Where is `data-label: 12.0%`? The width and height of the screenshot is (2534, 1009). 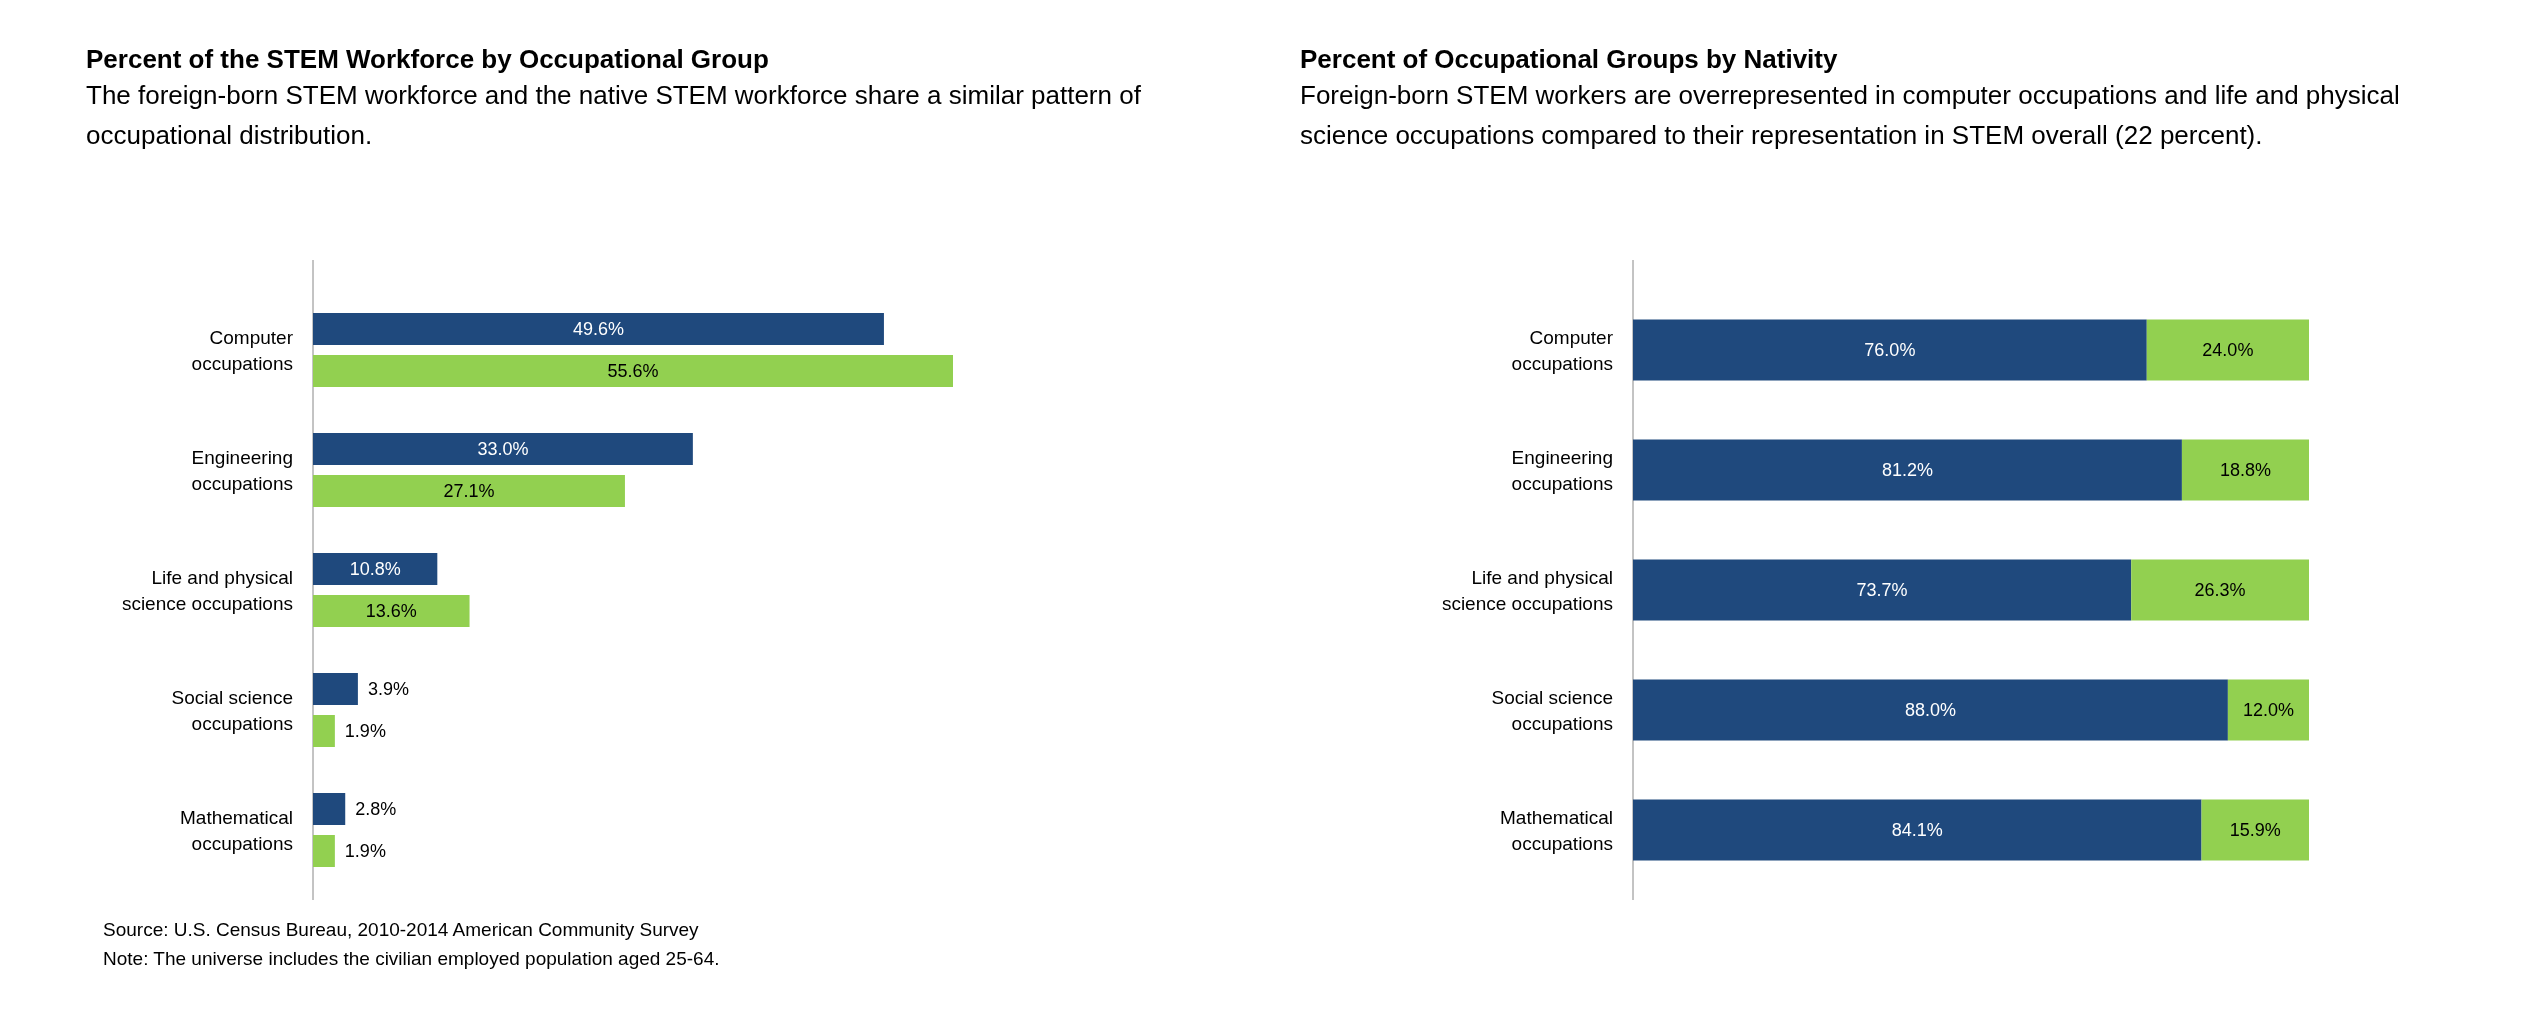
data-label: 12.0% is located at coordinates (2268, 710).